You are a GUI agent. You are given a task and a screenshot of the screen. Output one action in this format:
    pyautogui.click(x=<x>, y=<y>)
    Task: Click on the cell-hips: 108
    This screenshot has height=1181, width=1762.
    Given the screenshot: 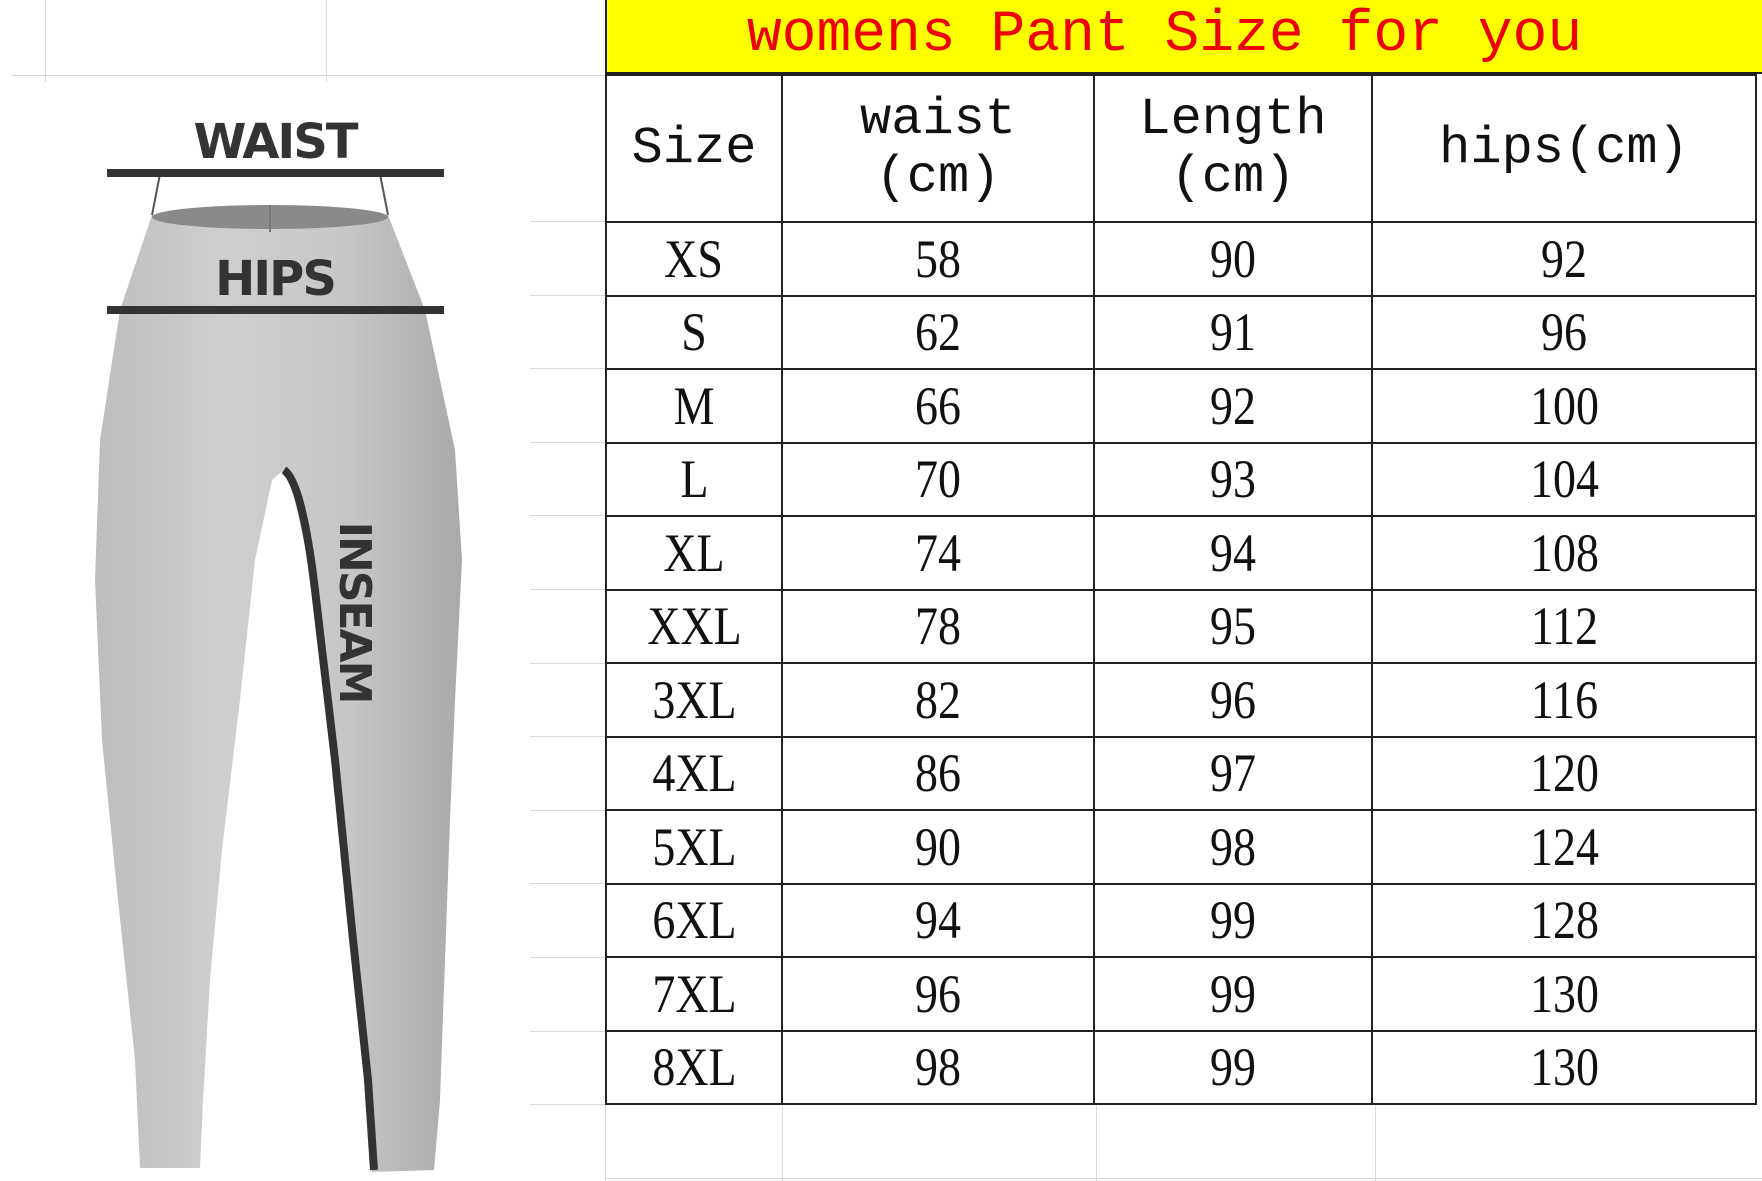 What is the action you would take?
    pyautogui.click(x=1564, y=553)
    